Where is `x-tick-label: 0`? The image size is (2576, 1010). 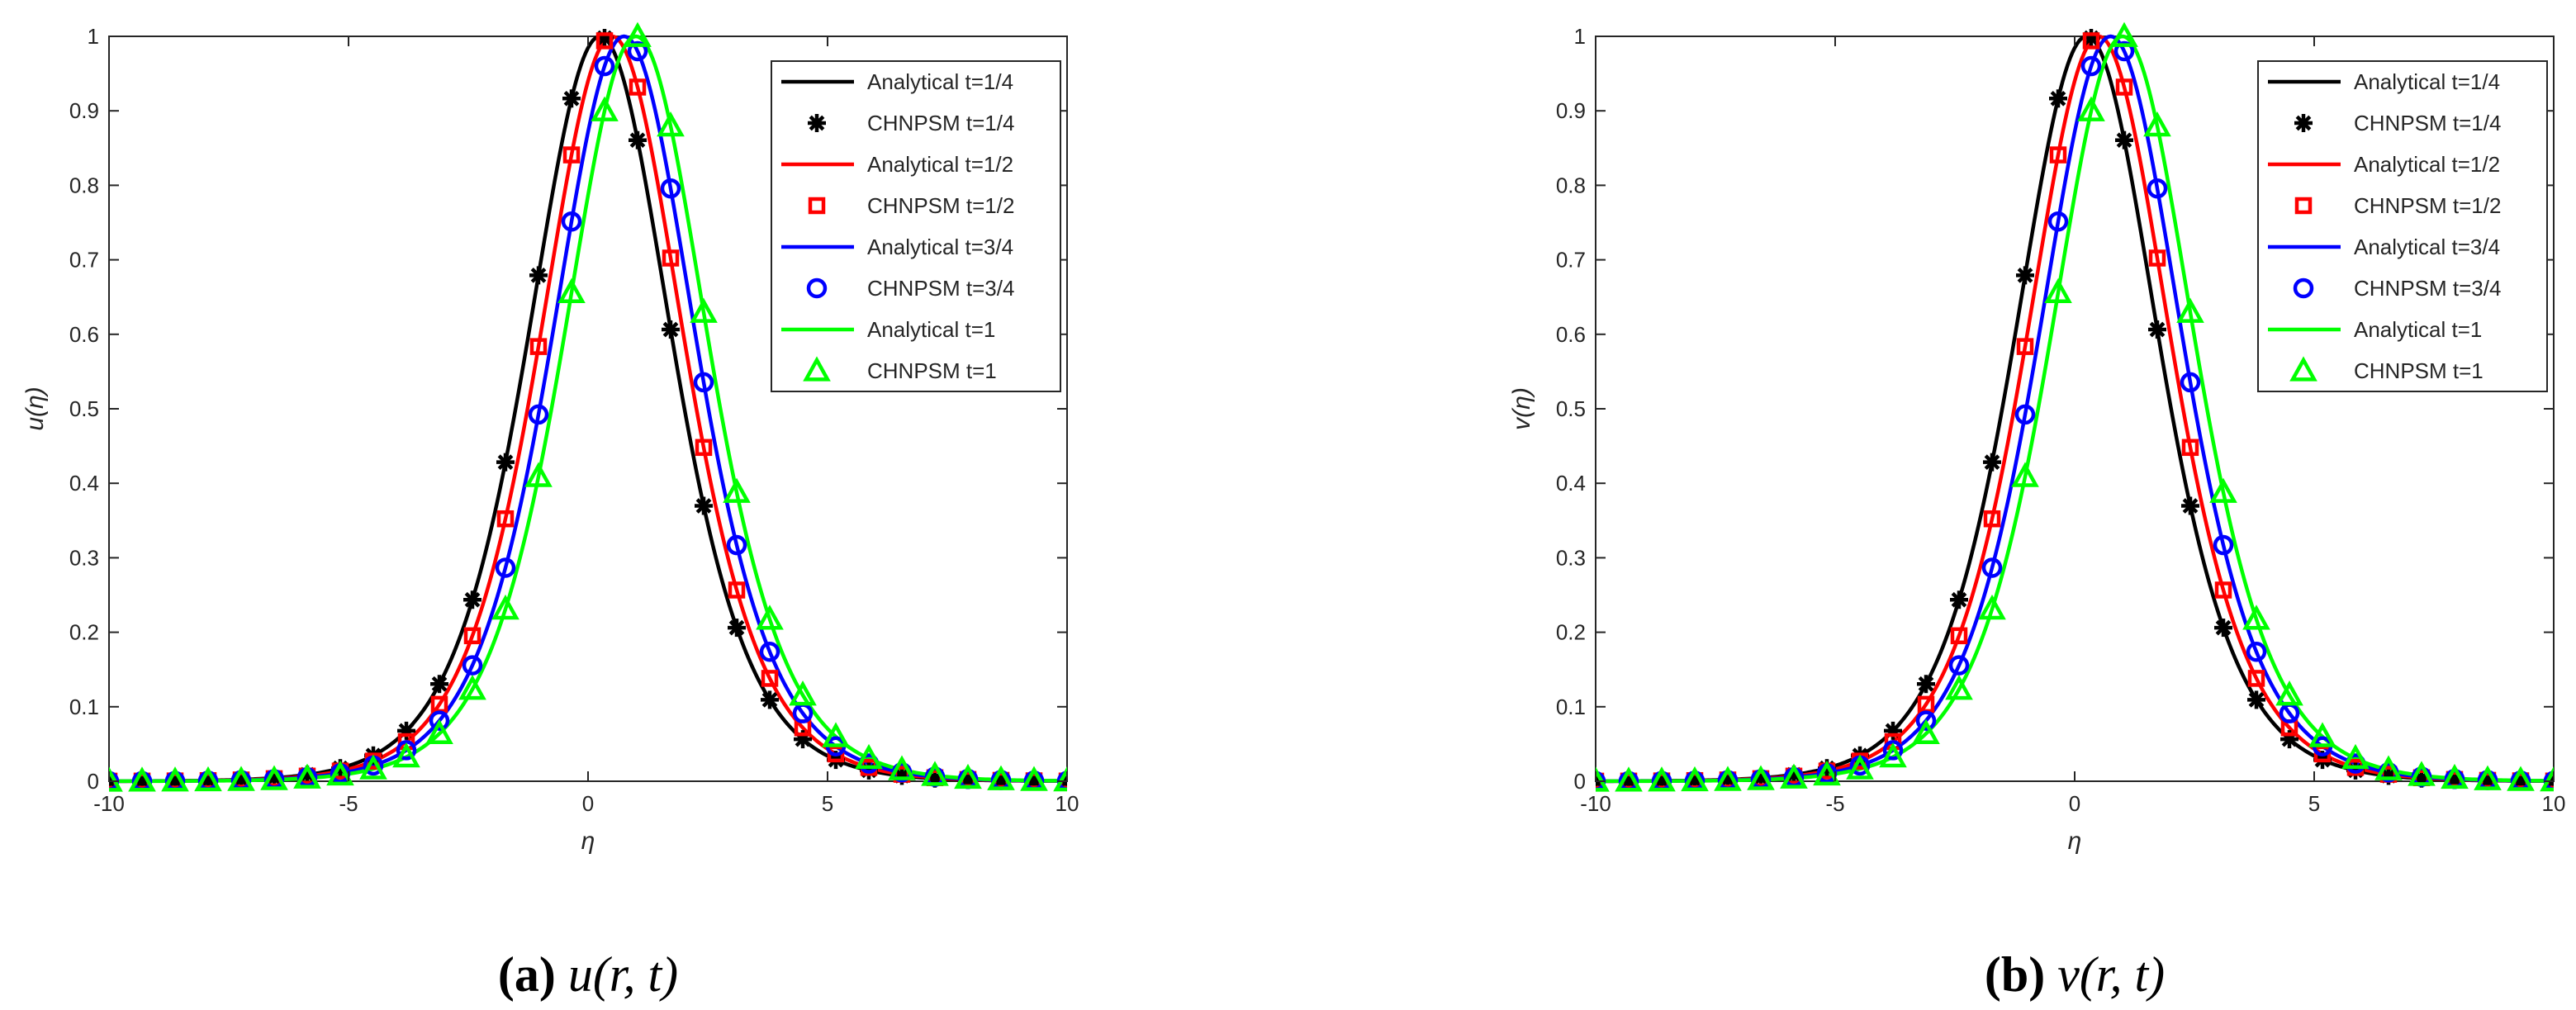
x-tick-label: 0 is located at coordinates (588, 803).